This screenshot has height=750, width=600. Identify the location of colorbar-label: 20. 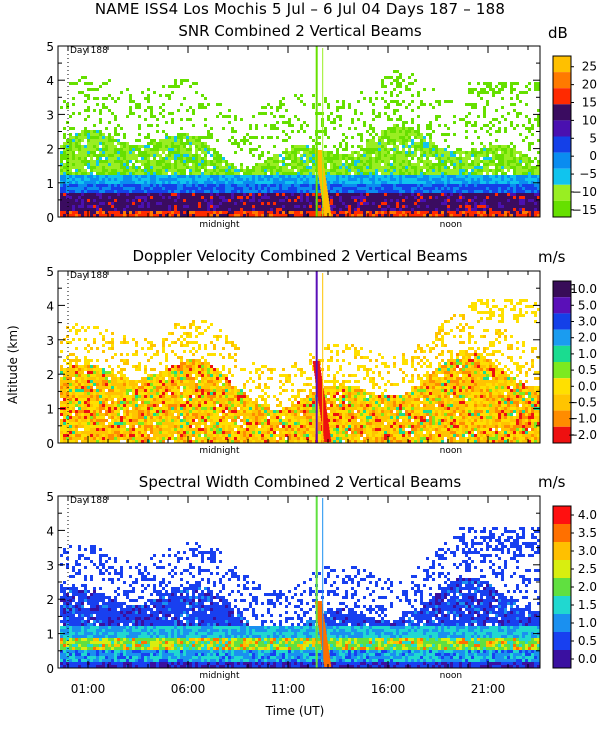
(589, 85).